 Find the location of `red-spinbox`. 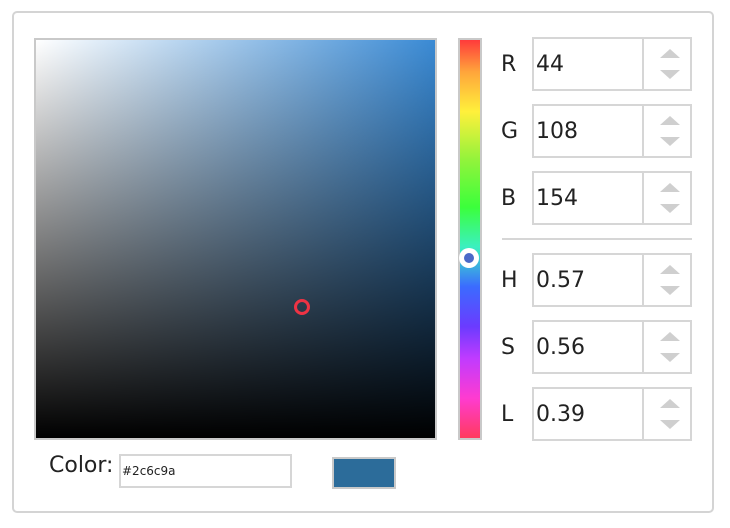

red-spinbox is located at coordinates (612, 64).